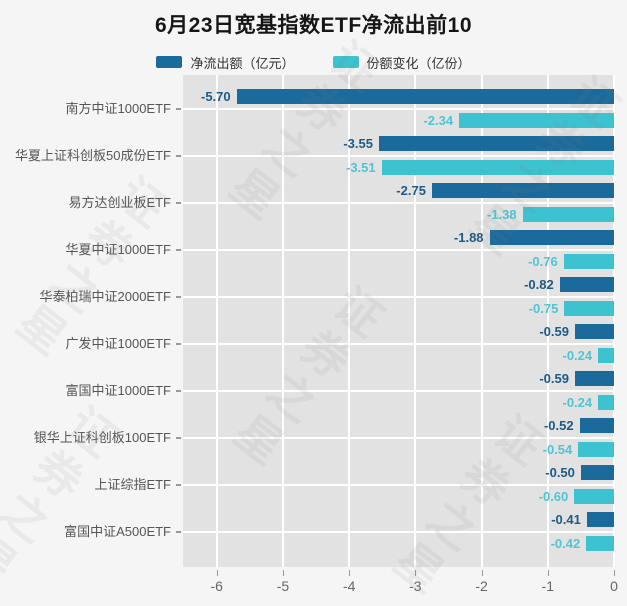 The height and width of the screenshot is (606, 627). What do you see at coordinates (118, 108) in the screenshot?
I see `category-label: 南方中证1000ETF` at bounding box center [118, 108].